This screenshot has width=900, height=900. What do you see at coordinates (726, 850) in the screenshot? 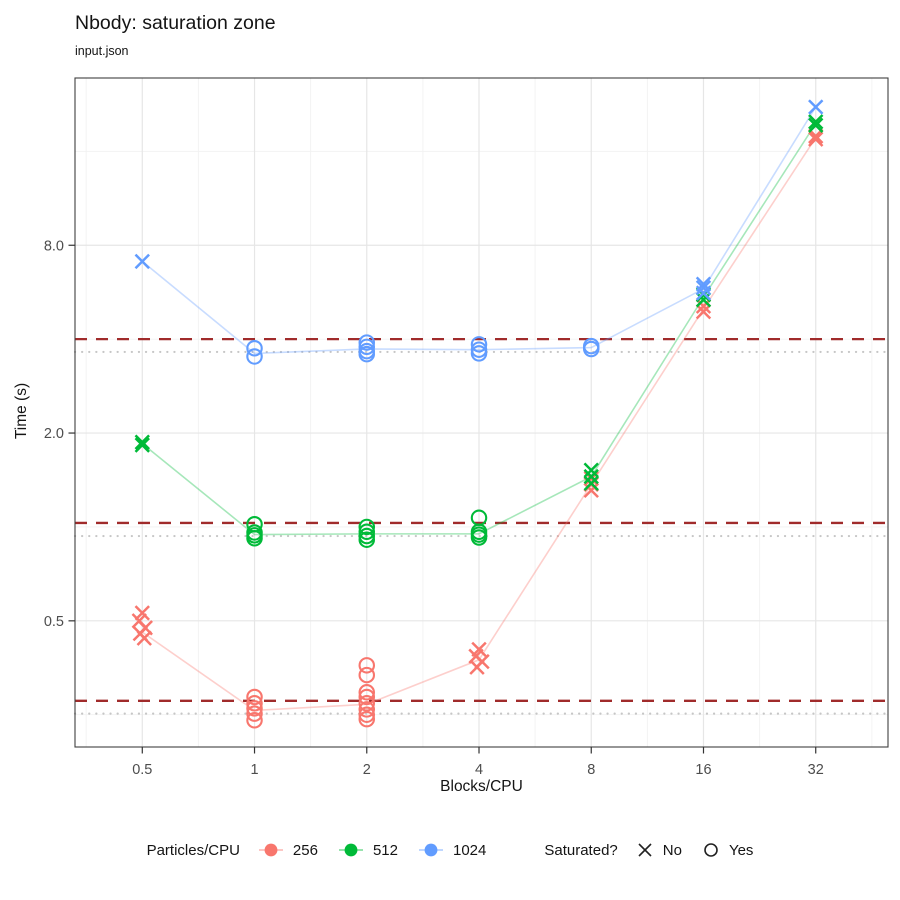
I see `legend-item-yes: Yes` at bounding box center [726, 850].